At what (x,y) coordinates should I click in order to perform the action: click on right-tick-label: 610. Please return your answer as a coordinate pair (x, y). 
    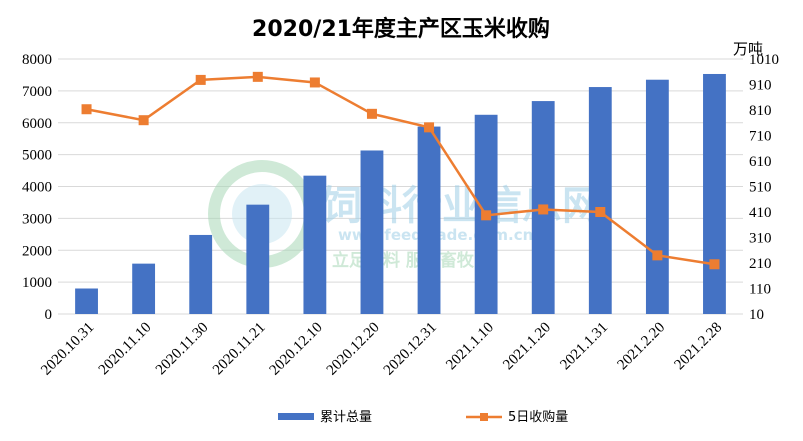
    Looking at the image, I should click on (760, 162).